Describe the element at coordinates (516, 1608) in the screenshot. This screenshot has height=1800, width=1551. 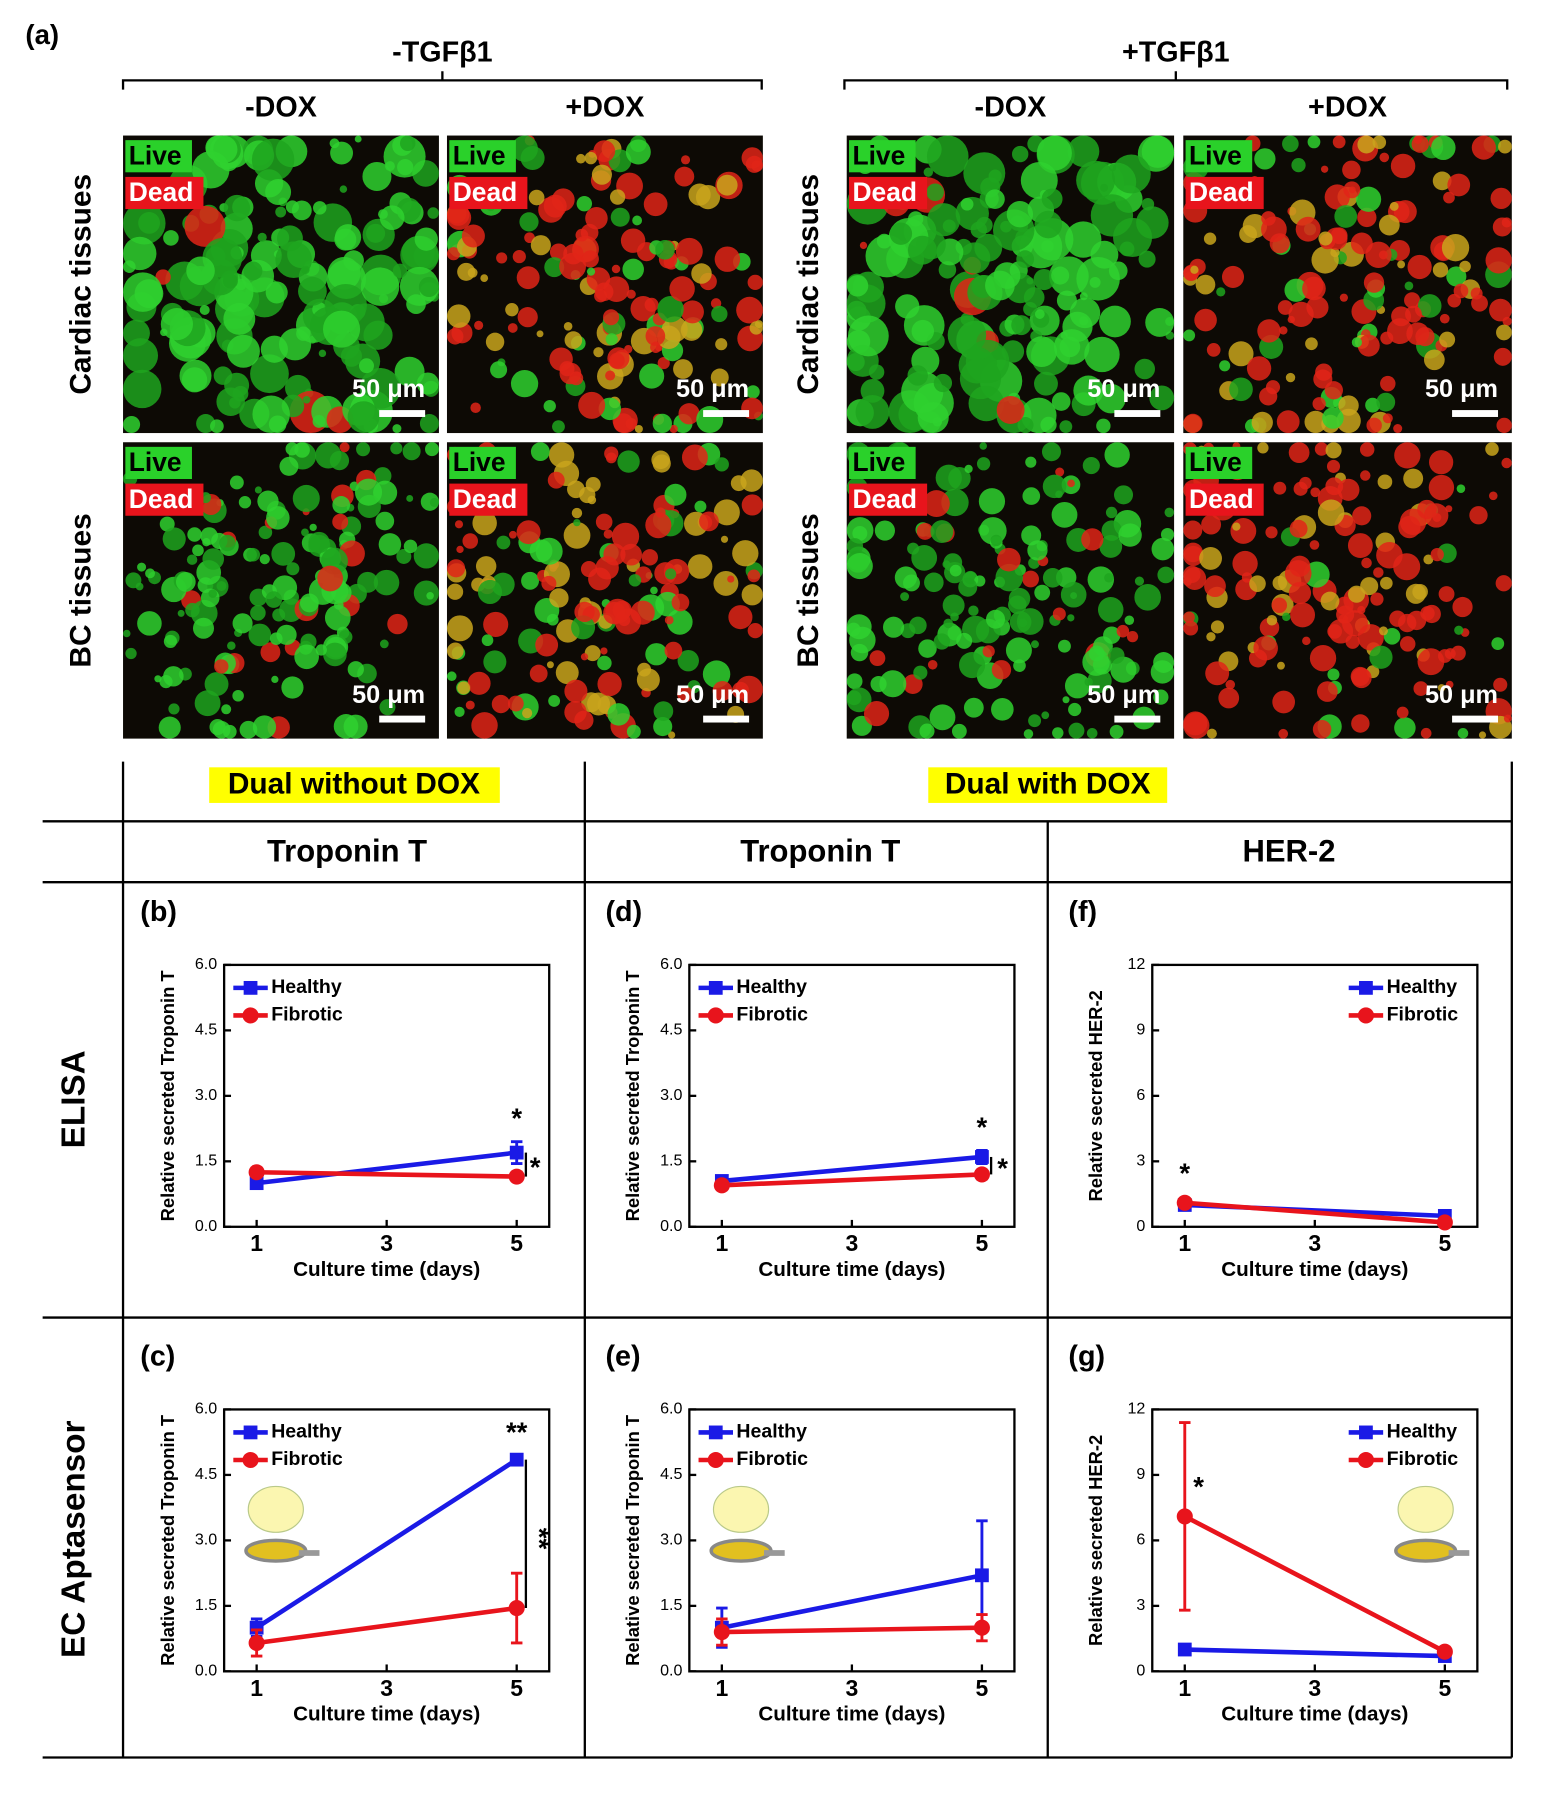
I see `marker` at that location.